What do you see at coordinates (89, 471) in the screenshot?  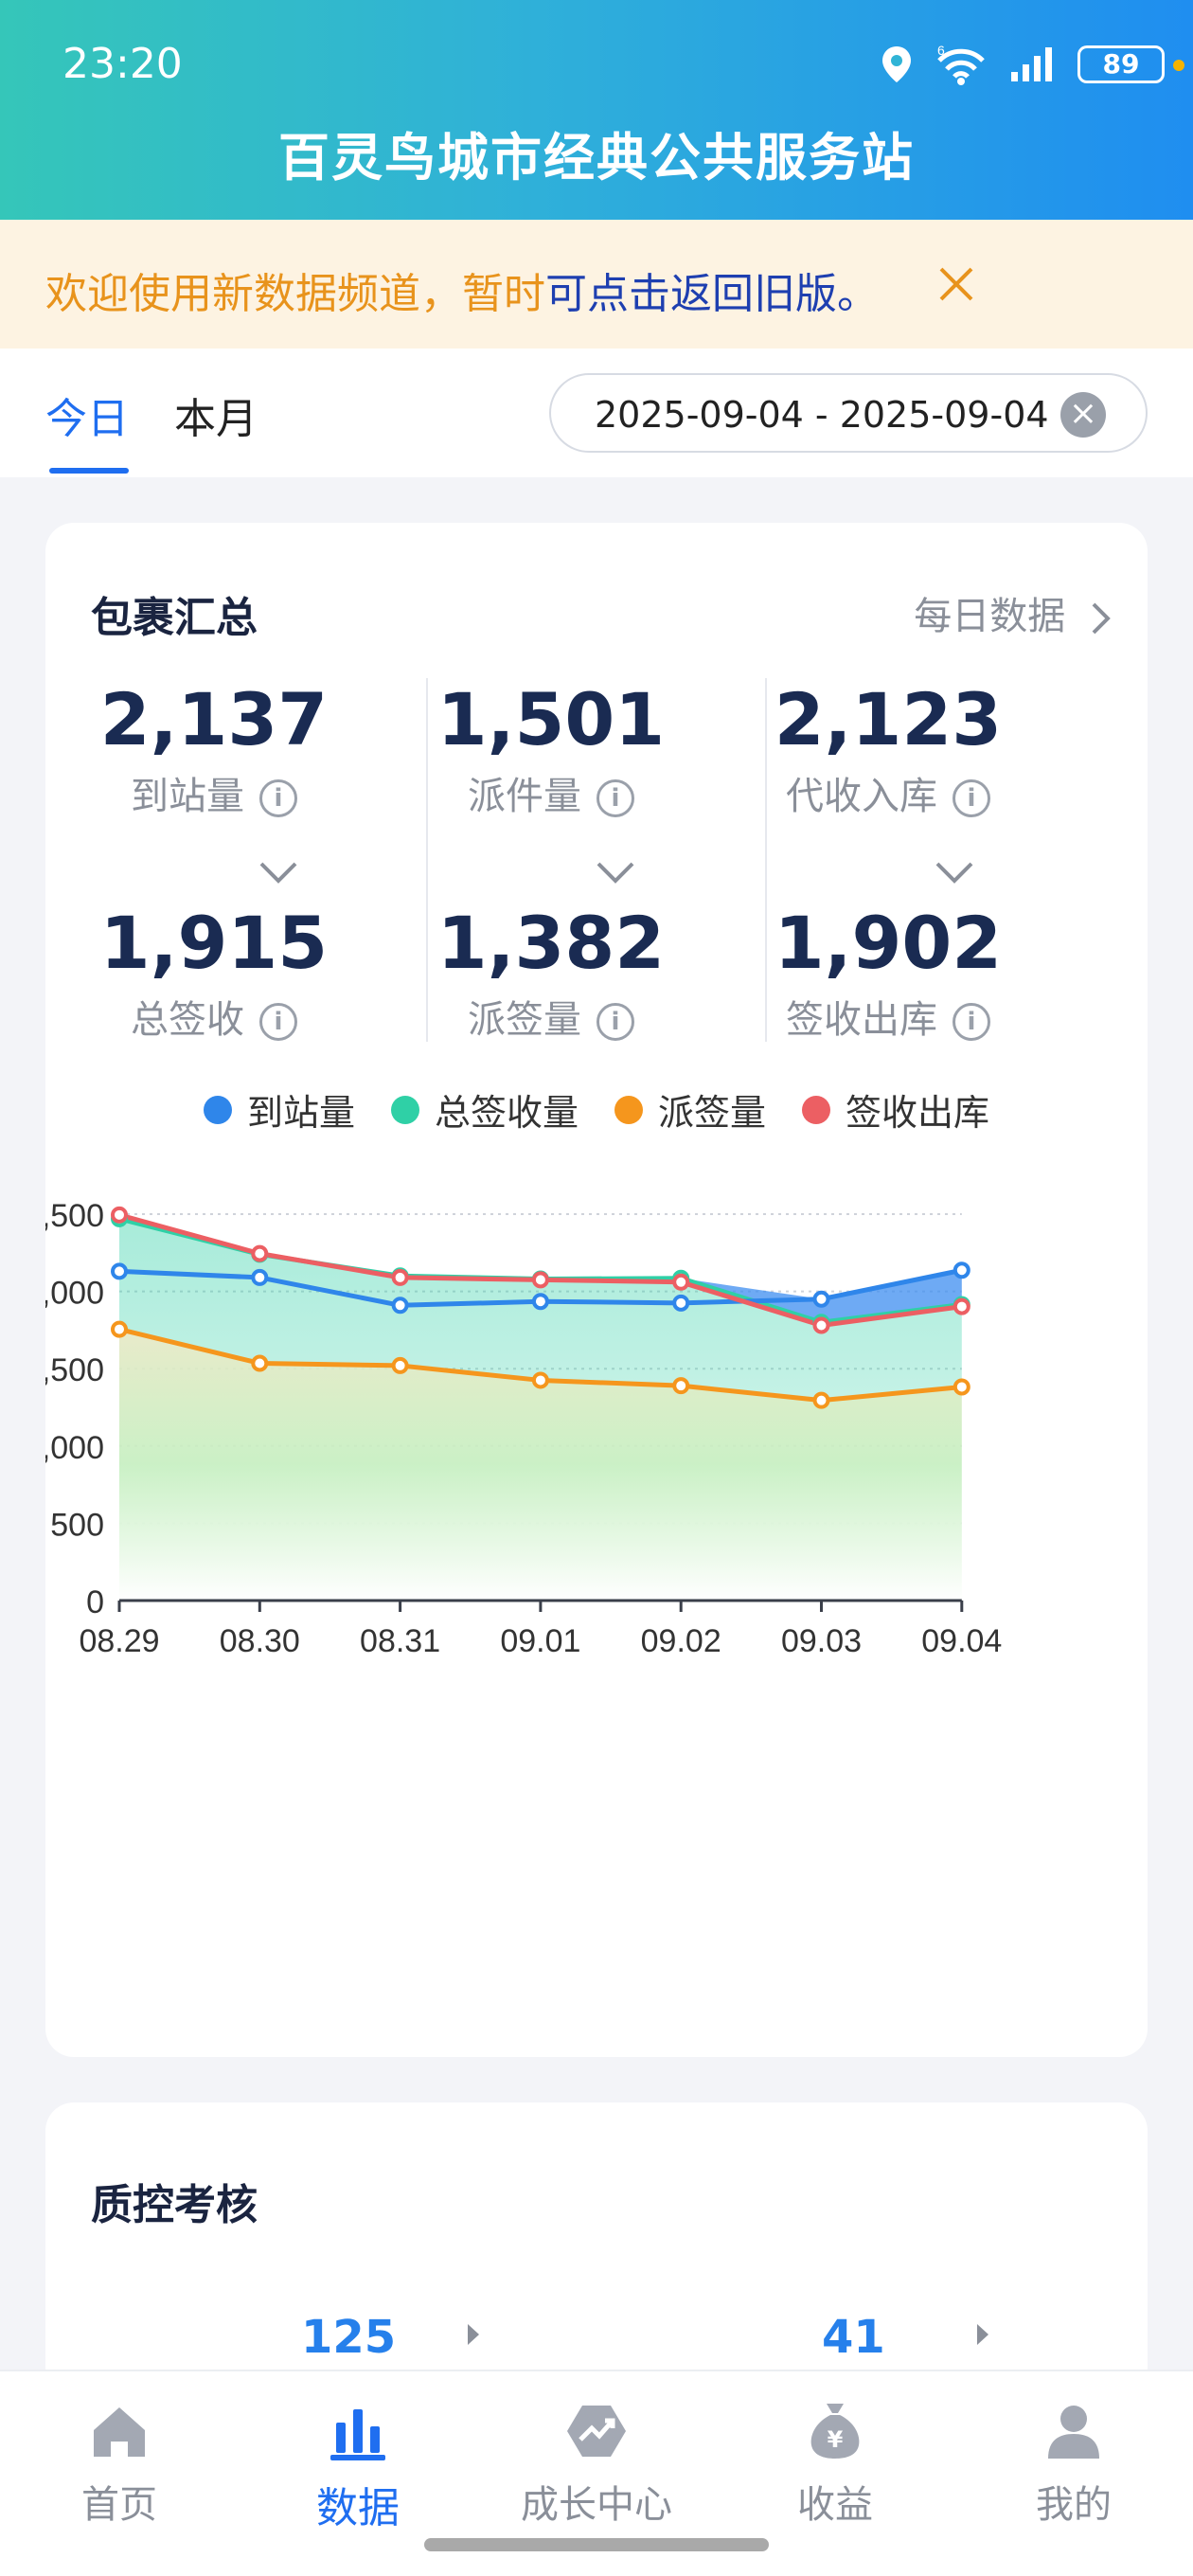 I see `active-tab-indicator` at bounding box center [89, 471].